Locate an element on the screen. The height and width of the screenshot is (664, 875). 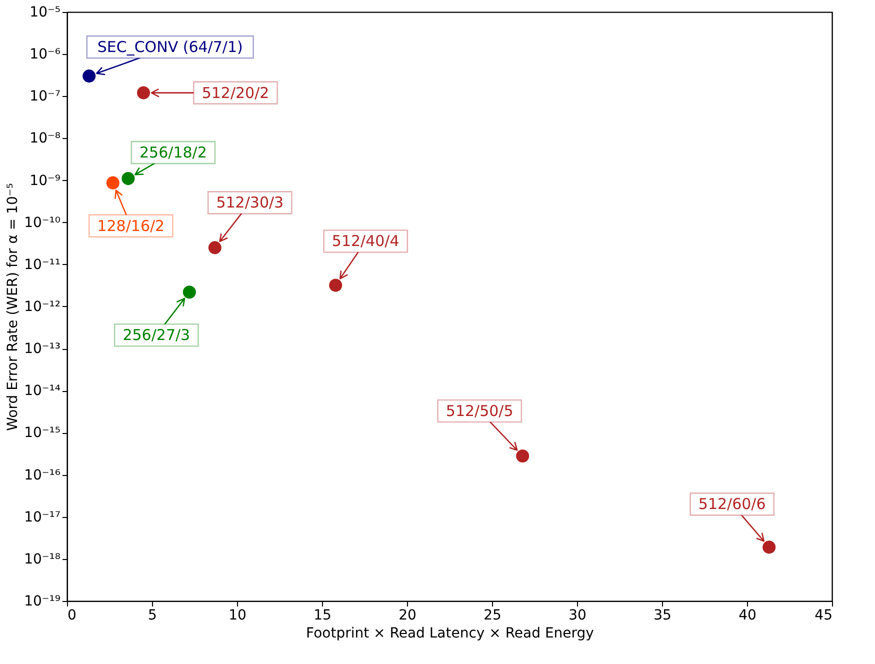
y-tick-label: 10⁻¹⁴ is located at coordinates (42, 391).